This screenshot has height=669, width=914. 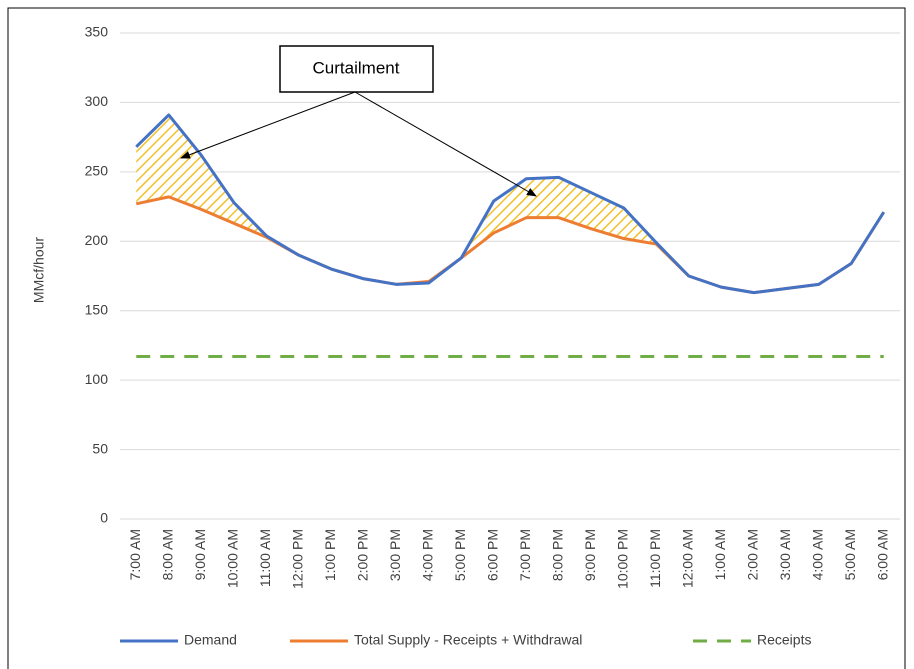 What do you see at coordinates (97, 101) in the screenshot?
I see `y-tick-label: 300` at bounding box center [97, 101].